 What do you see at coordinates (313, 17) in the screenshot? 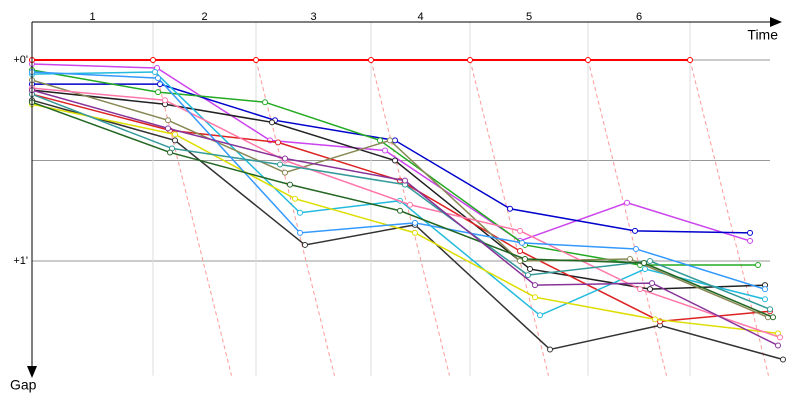
I see `lap-label: 3` at bounding box center [313, 17].